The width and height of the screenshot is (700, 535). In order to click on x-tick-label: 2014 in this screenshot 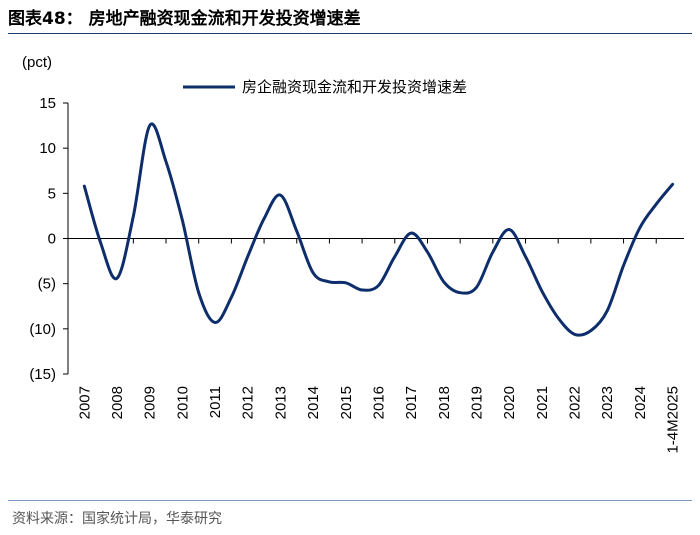, I will do `click(313, 402)`.